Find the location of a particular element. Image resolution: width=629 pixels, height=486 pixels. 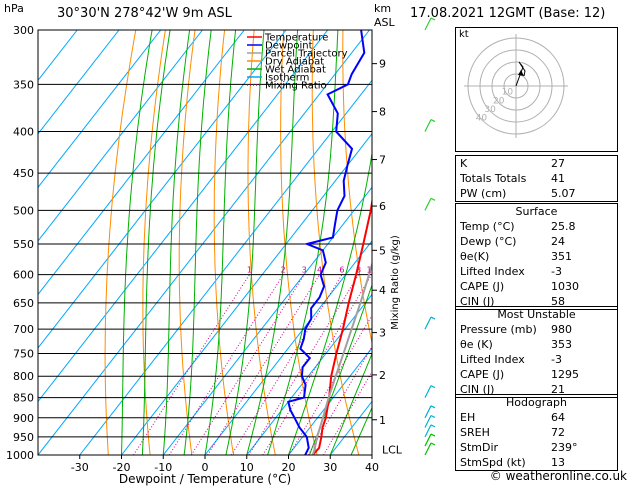

credit-text: © weatheronline.co.uk is located at coordinates (558, 476).